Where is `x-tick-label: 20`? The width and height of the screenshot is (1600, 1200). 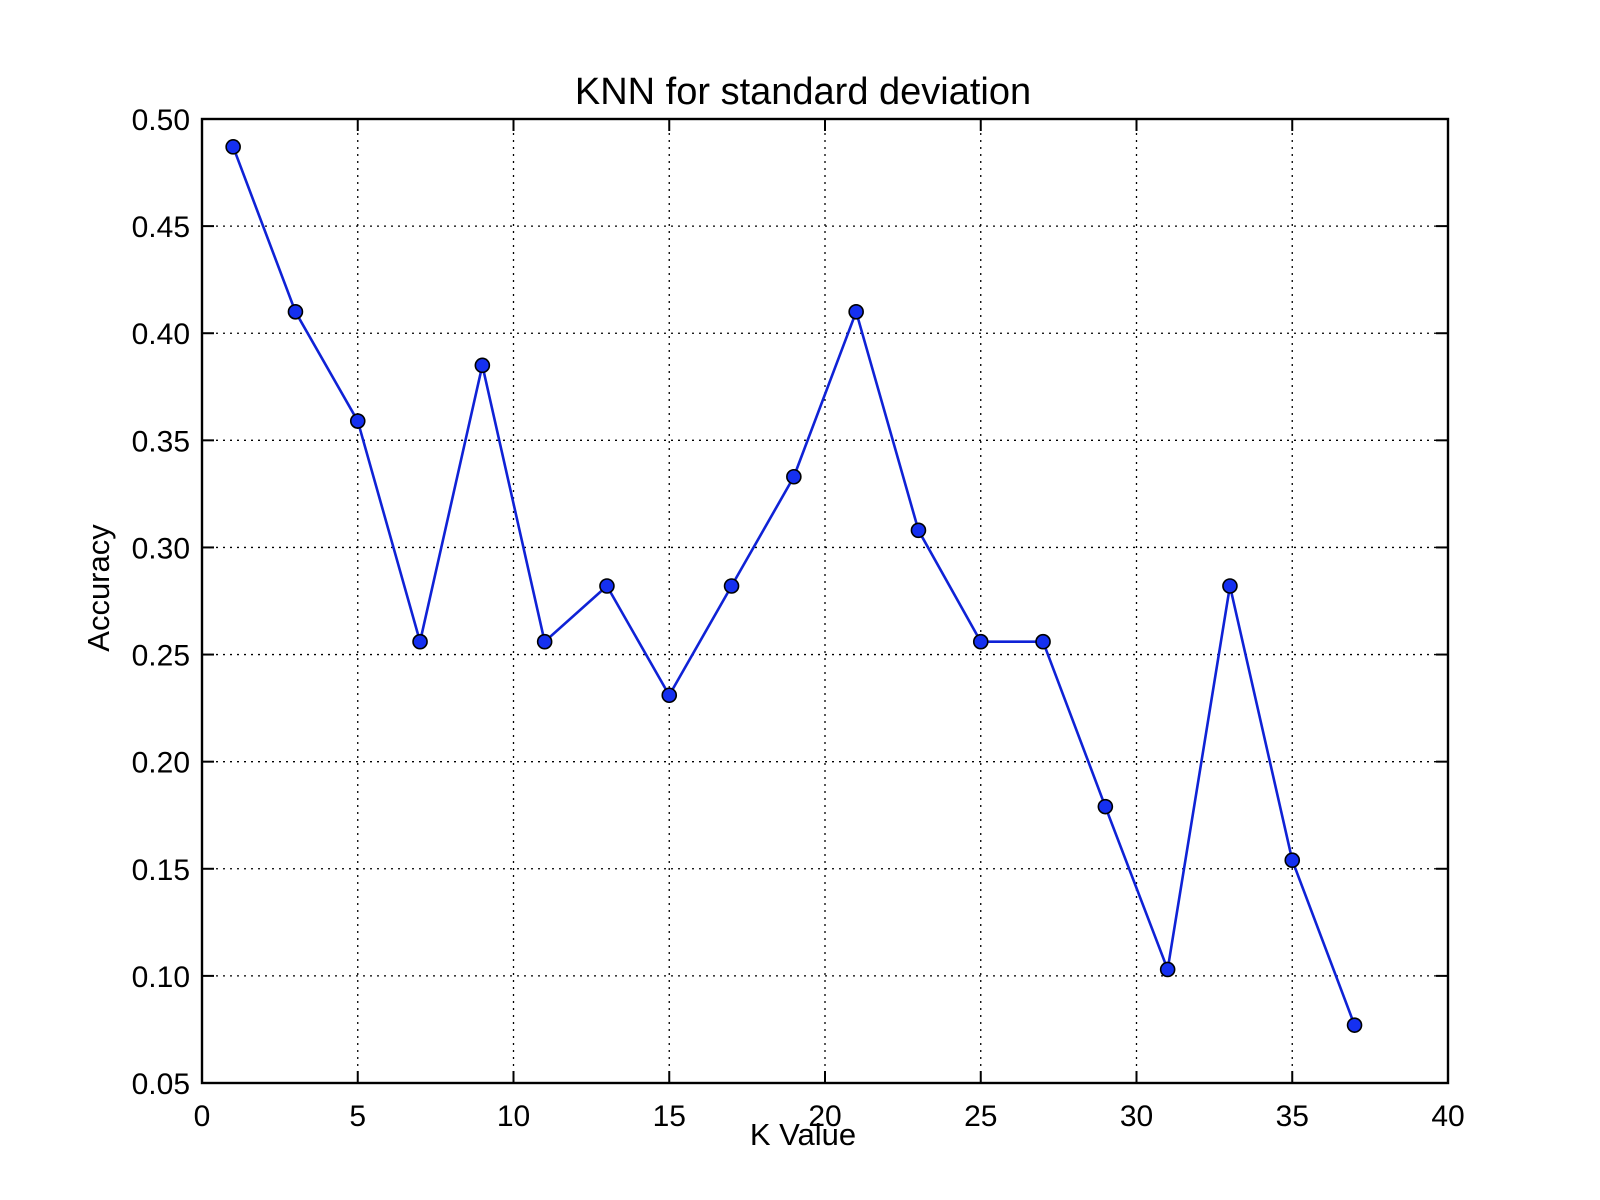
x-tick-label: 20 is located at coordinates (824, 1116).